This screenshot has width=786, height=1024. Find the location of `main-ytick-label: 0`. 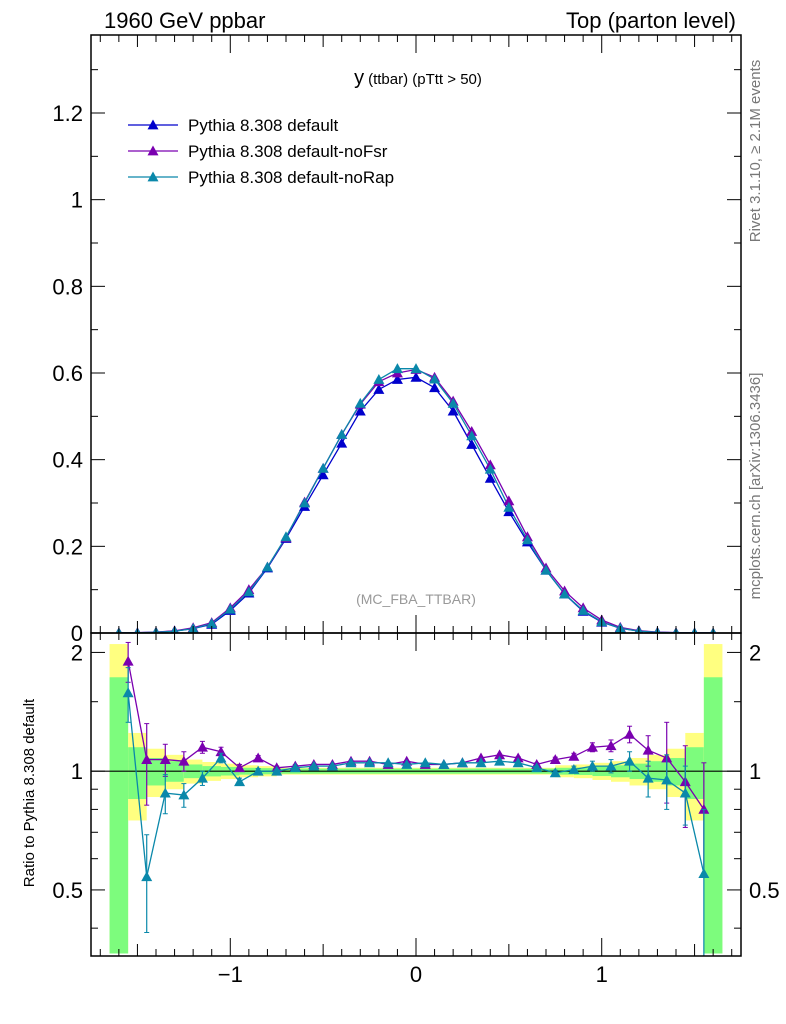

main-ytick-label: 0 is located at coordinates (77, 633).